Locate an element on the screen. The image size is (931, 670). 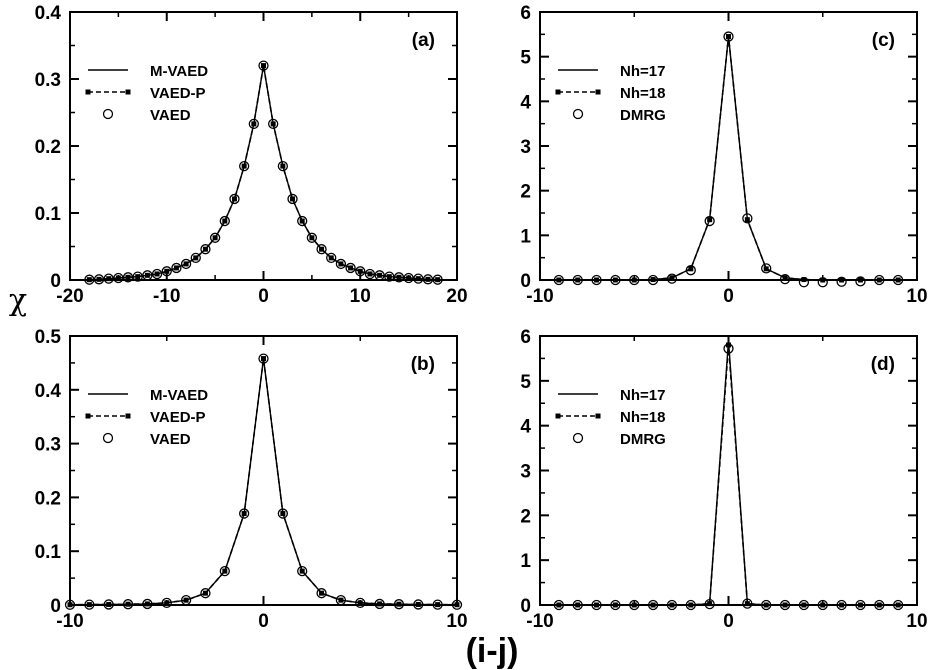
panel-label: (d) is located at coordinates (883, 364).